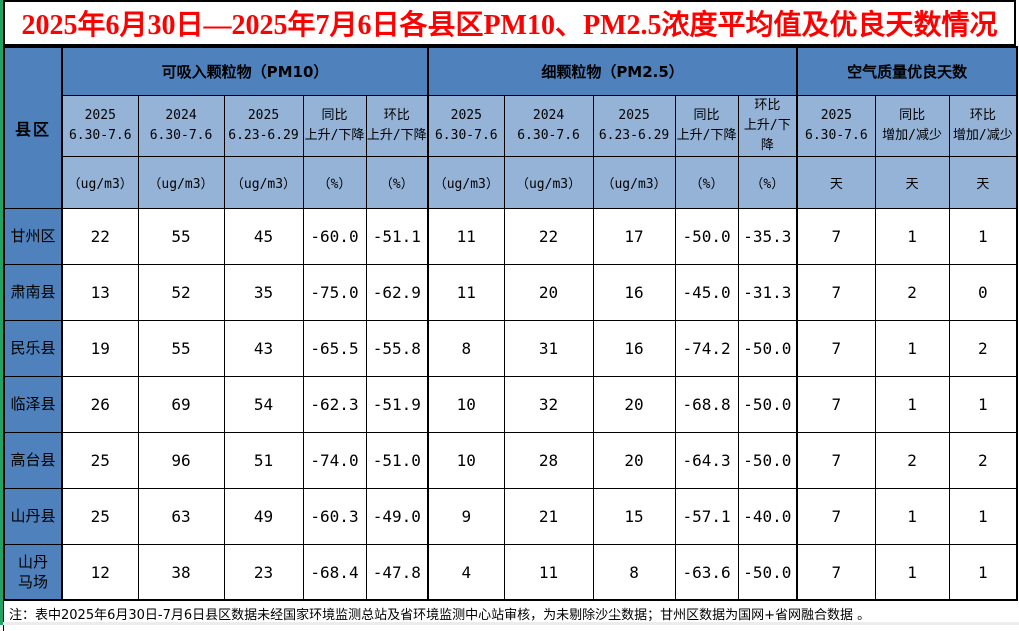 Image resolution: width=1019 pixels, height=631 pixels. What do you see at coordinates (767, 125) in the screenshot?
I see `period-header-cell: 环比 上升/下降` at bounding box center [767, 125].